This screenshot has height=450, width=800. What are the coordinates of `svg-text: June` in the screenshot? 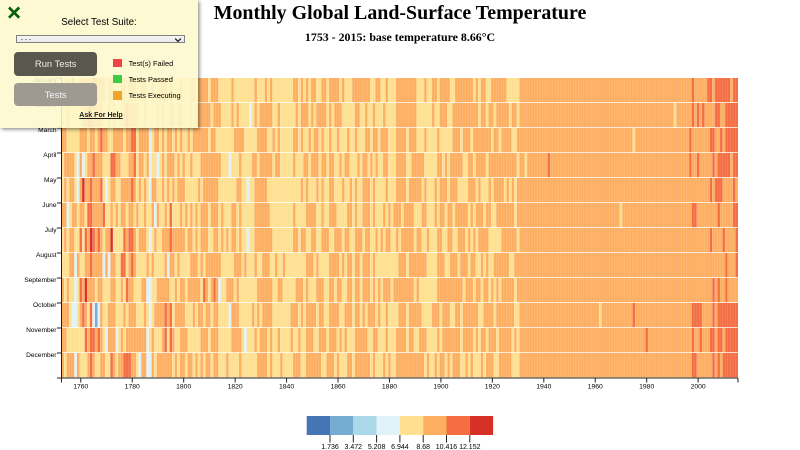 It's located at (49, 205).